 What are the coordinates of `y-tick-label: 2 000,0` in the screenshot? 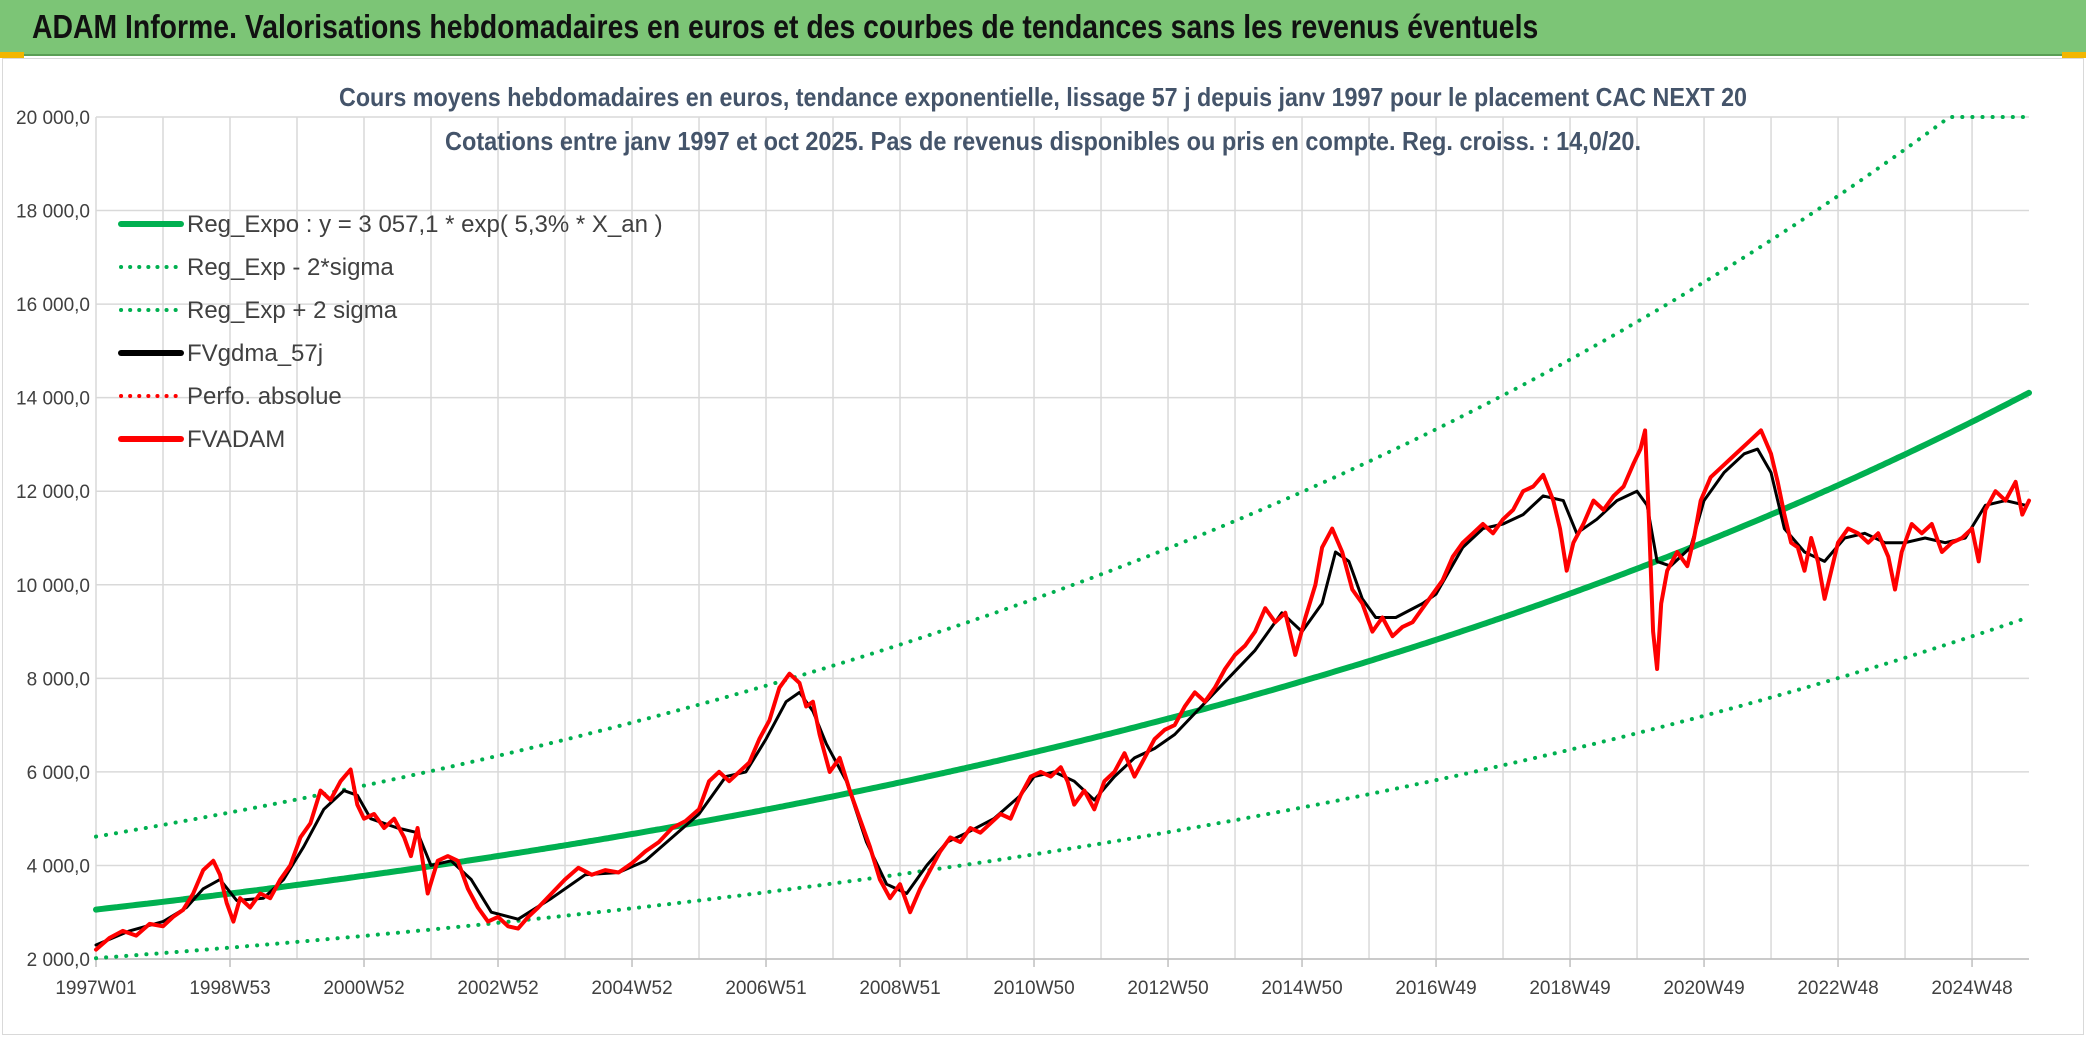 It's located at (58, 960).